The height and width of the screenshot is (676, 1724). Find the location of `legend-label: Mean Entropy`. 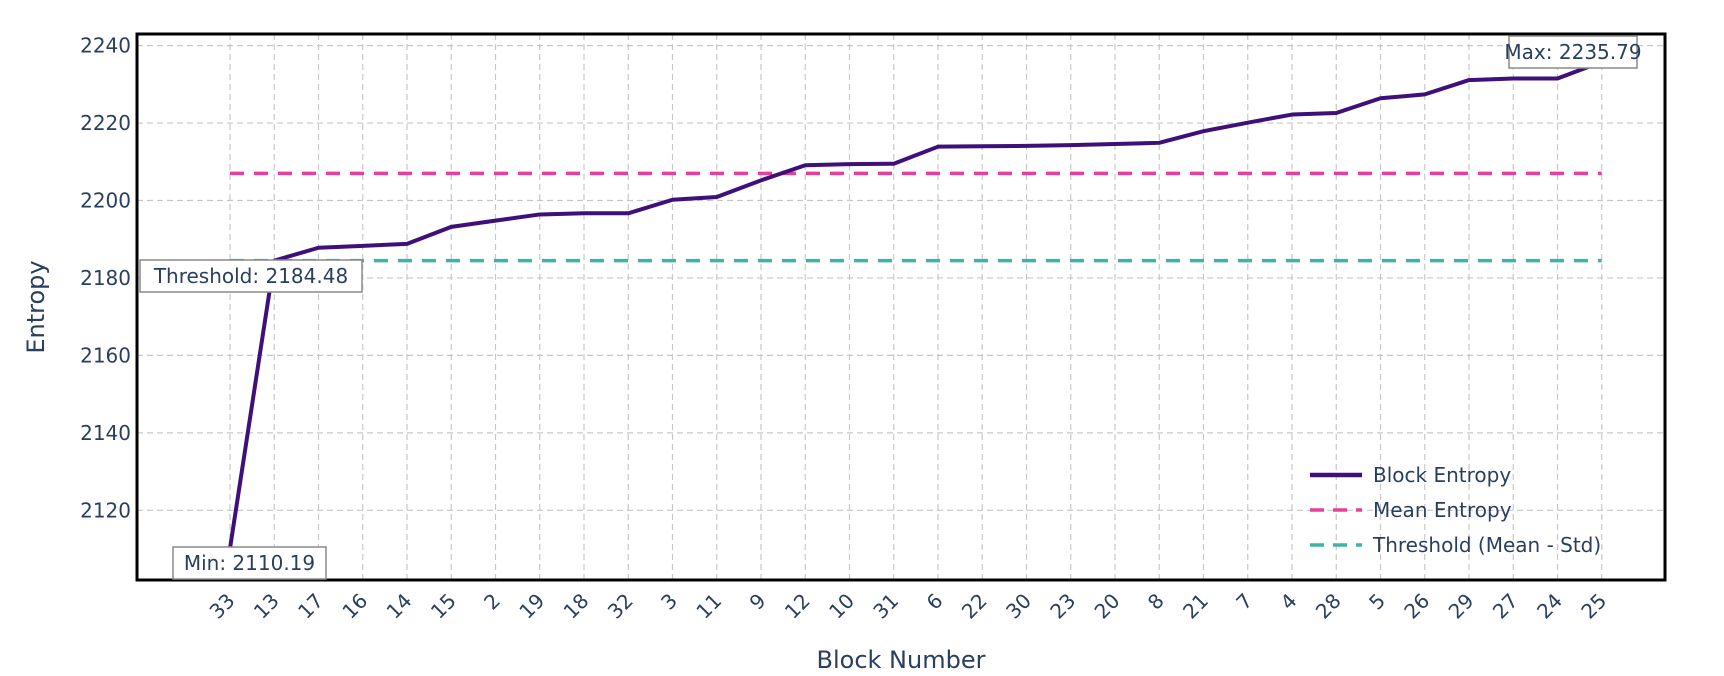

legend-label: Mean Entropy is located at coordinates (1442, 510).